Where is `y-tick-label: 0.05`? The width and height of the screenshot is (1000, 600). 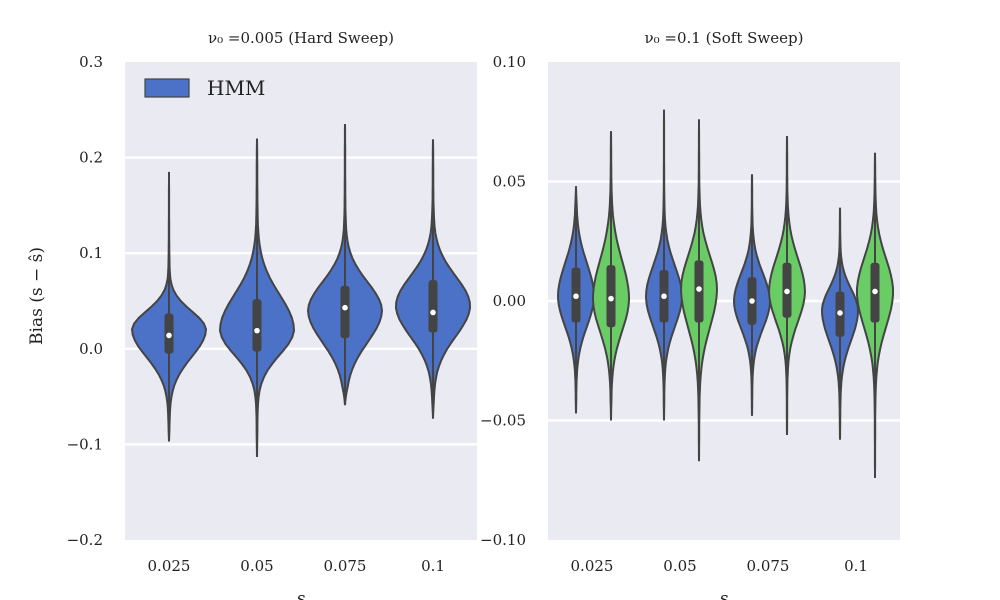 y-tick-label: 0.05 is located at coordinates (509, 182).